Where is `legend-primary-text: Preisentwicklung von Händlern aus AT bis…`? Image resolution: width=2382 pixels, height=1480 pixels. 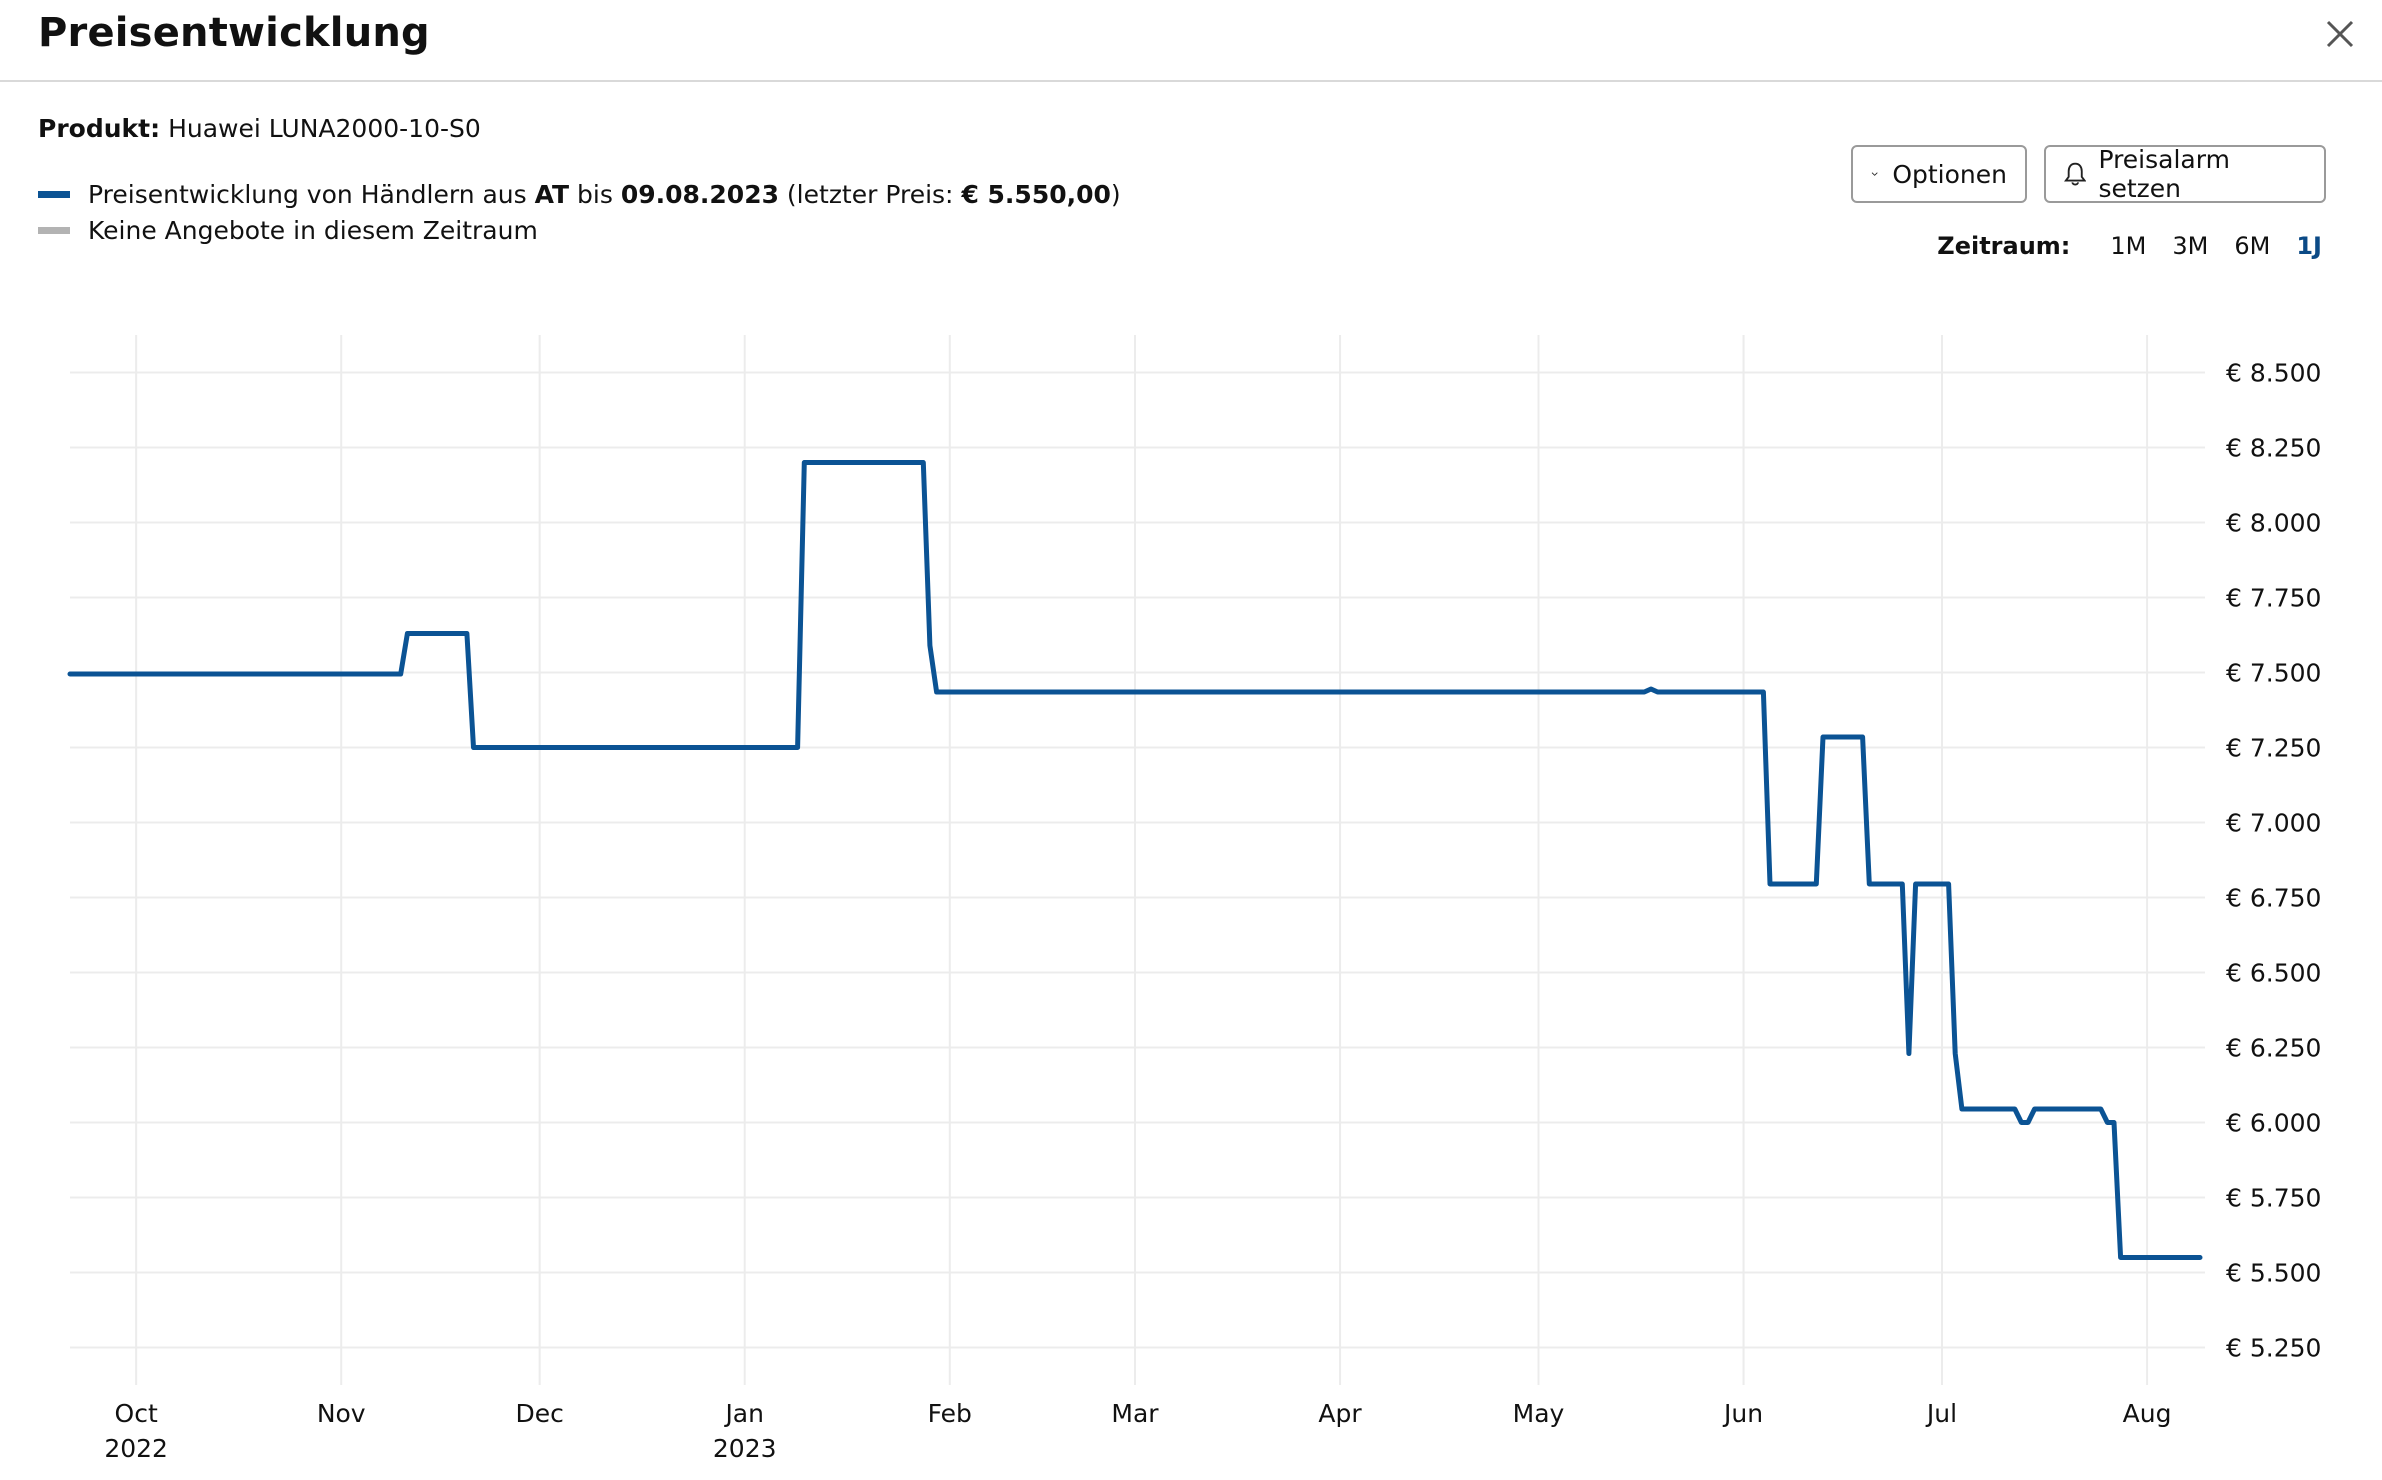
legend-primary-text: Preisentwicklung von Händlern aus AT bis… is located at coordinates (604, 194).